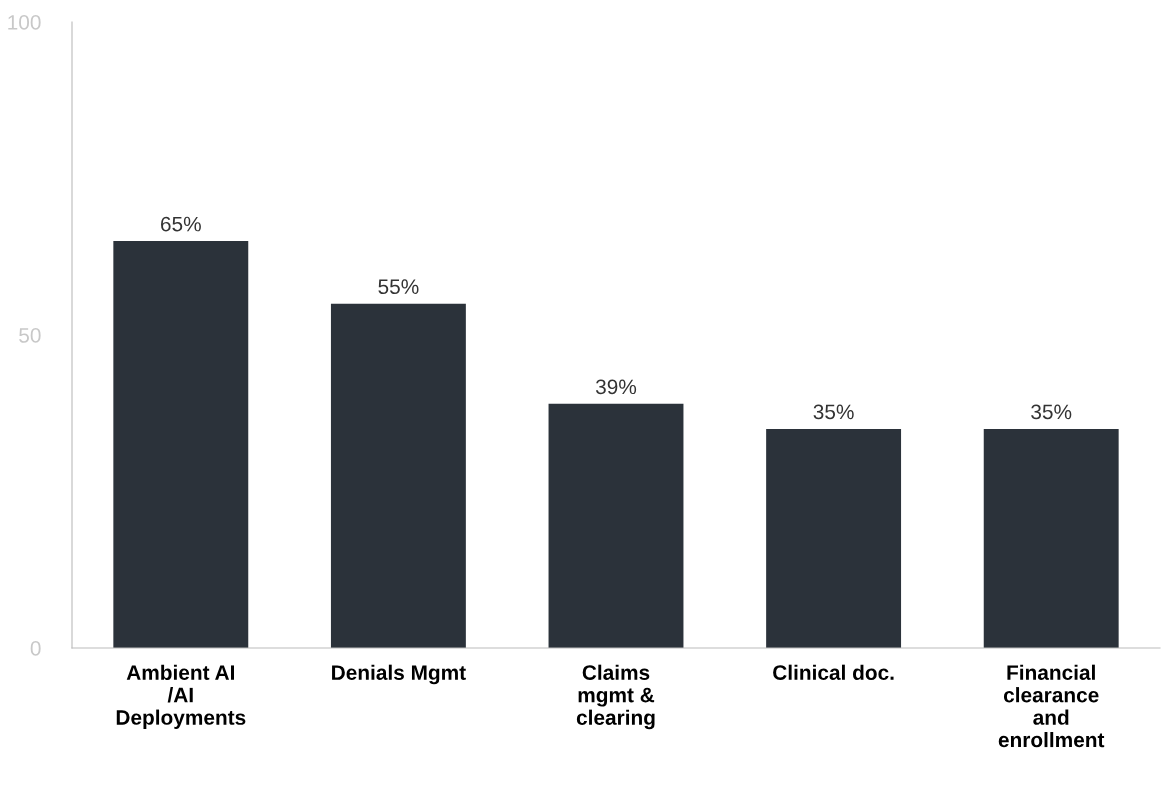 The image size is (1167, 792). I want to click on data-label: 65%, so click(181, 224).